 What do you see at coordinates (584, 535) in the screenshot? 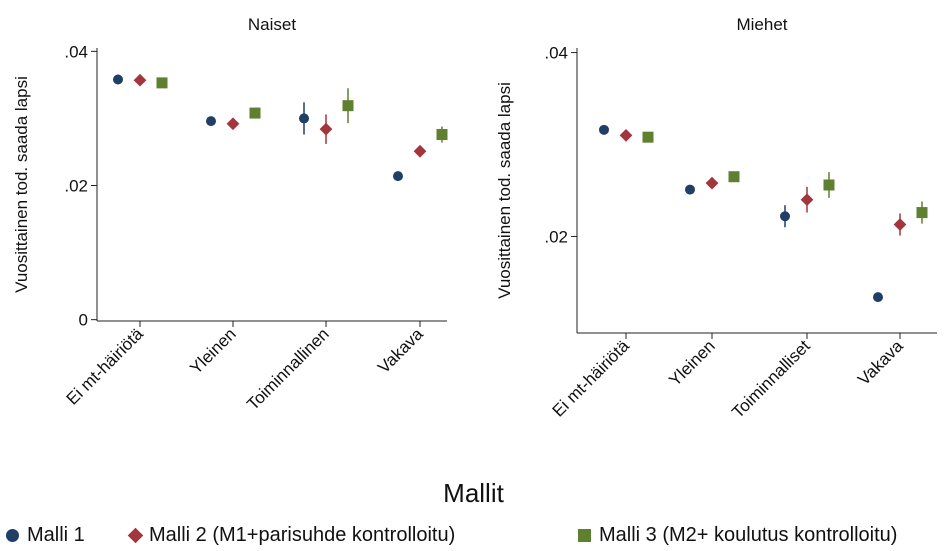
I see `legend-marker-square-icon` at bounding box center [584, 535].